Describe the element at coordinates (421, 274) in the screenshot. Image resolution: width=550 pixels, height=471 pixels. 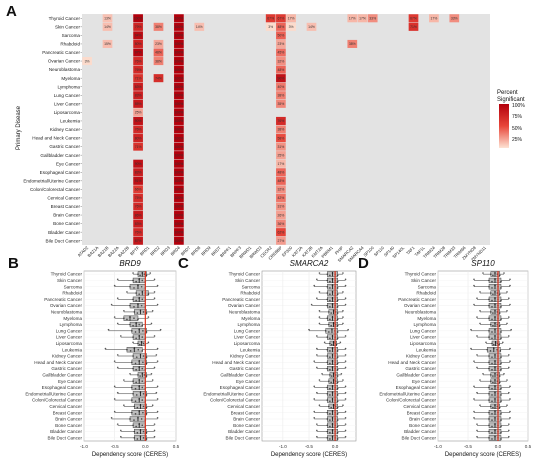
I see `box-category-label: Thyroid Cancer` at that location.